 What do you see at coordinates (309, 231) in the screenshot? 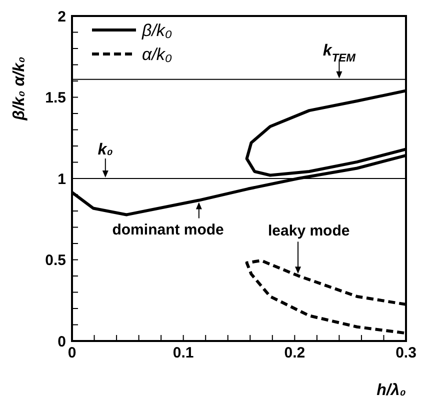
I see `annotation: leaky mode` at bounding box center [309, 231].